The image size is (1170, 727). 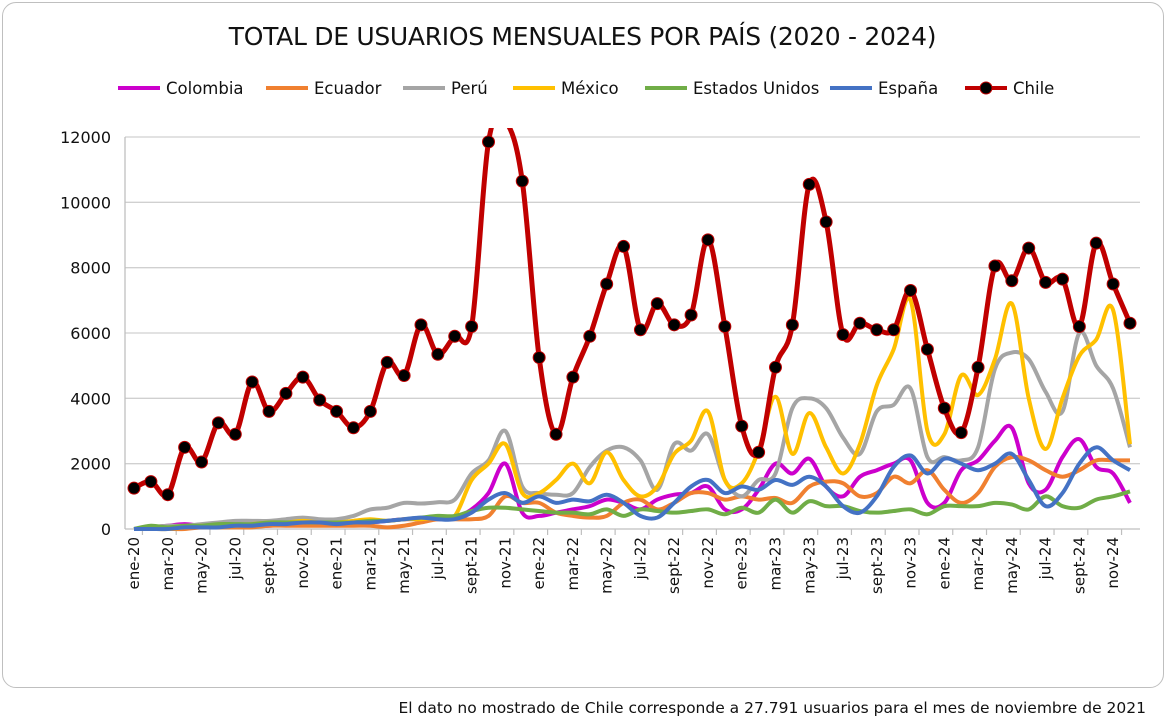 I want to click on legend-label-colombia: Colombia, so click(x=205, y=88).